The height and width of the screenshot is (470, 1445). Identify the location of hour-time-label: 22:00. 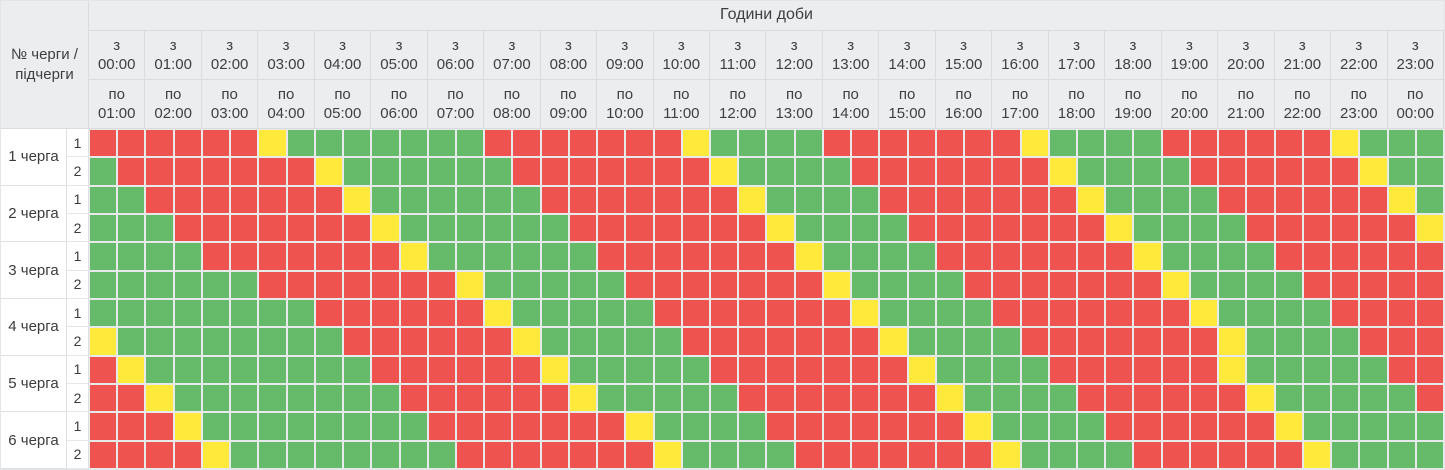
(1302, 113).